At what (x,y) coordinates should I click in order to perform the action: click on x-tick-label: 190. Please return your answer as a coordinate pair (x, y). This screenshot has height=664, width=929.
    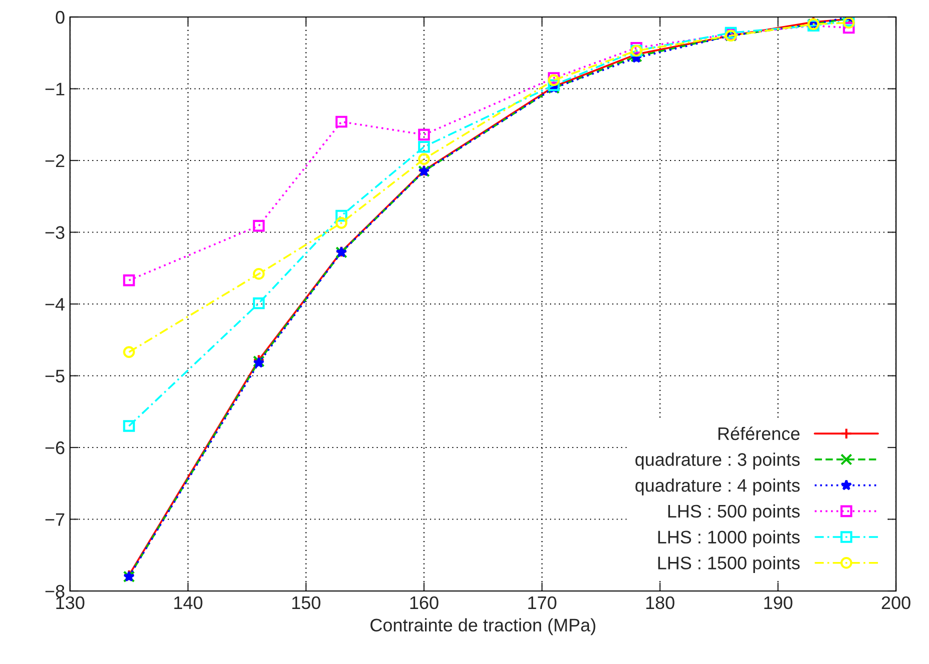
    Looking at the image, I should click on (778, 603).